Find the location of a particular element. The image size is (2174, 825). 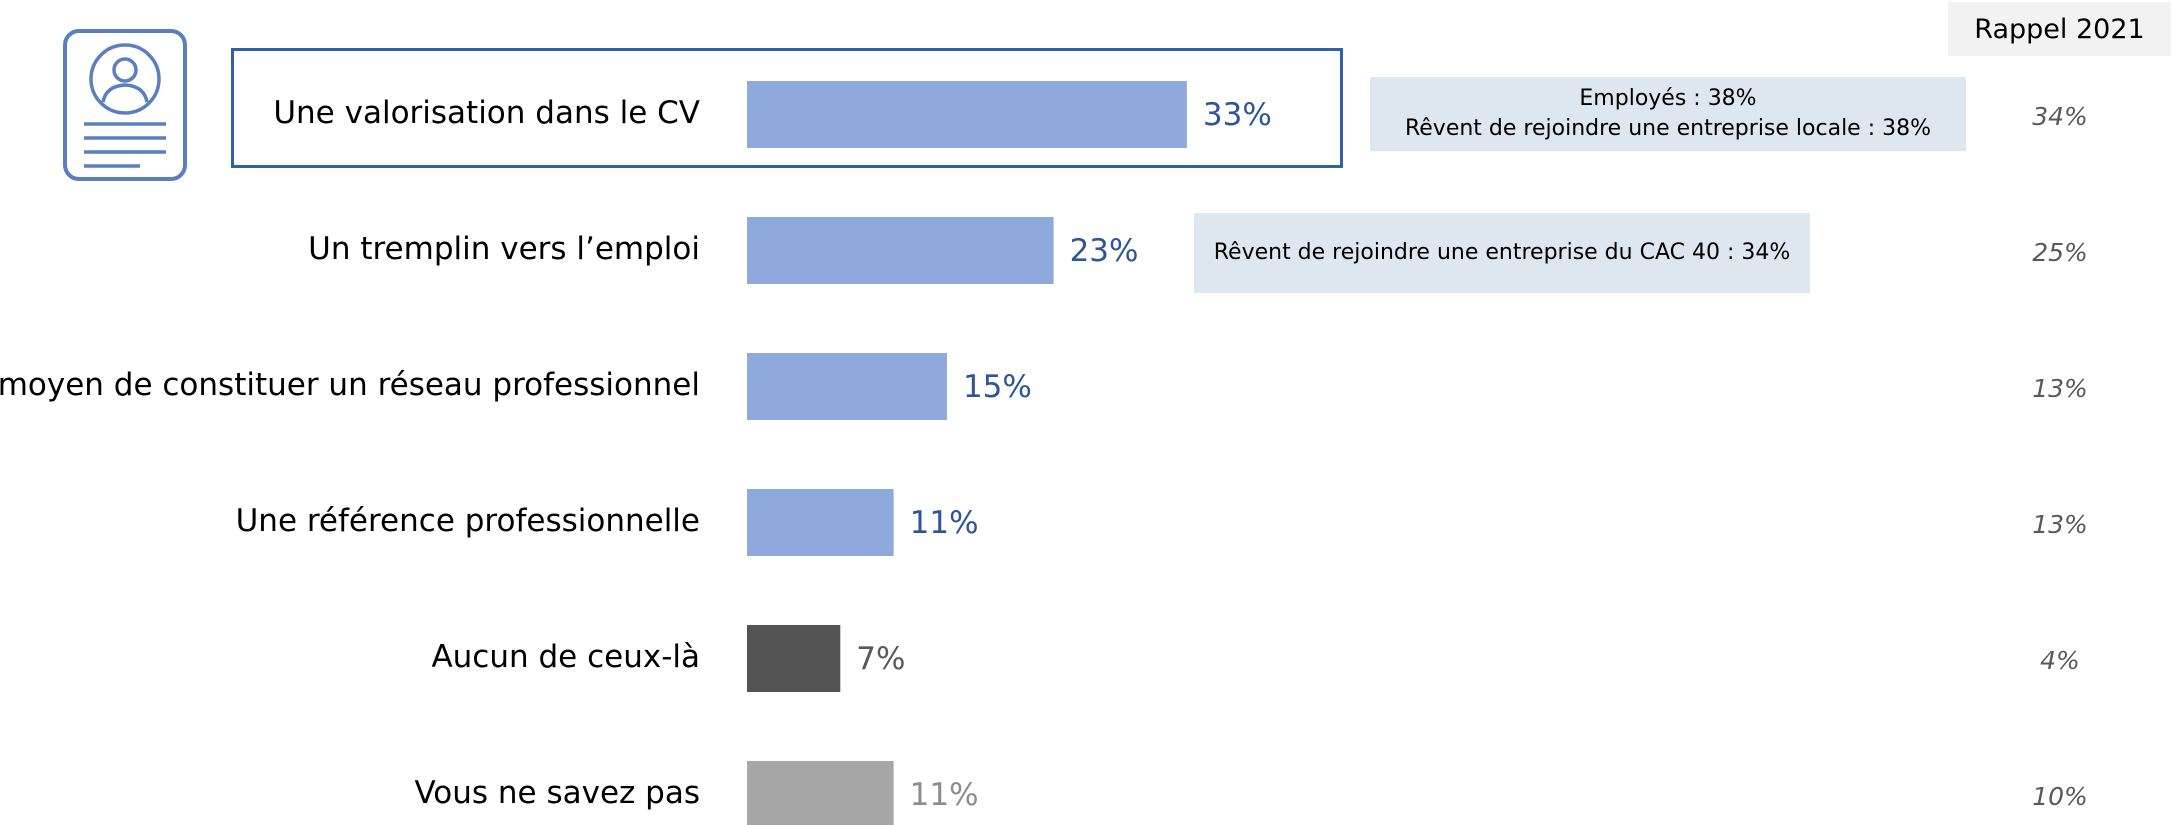

value-label: 23% is located at coordinates (1104, 250).